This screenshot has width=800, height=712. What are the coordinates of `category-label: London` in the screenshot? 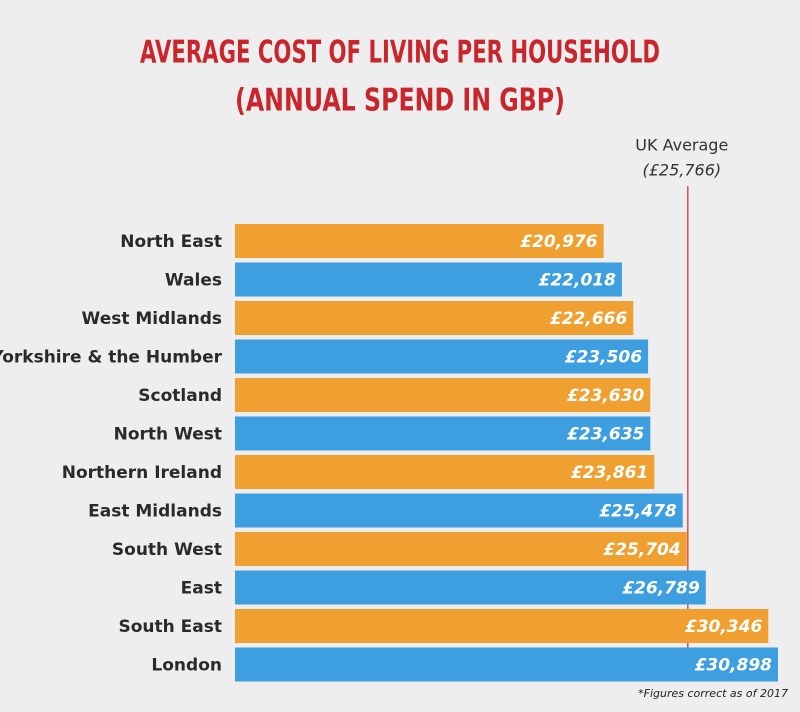 It's located at (186, 666).